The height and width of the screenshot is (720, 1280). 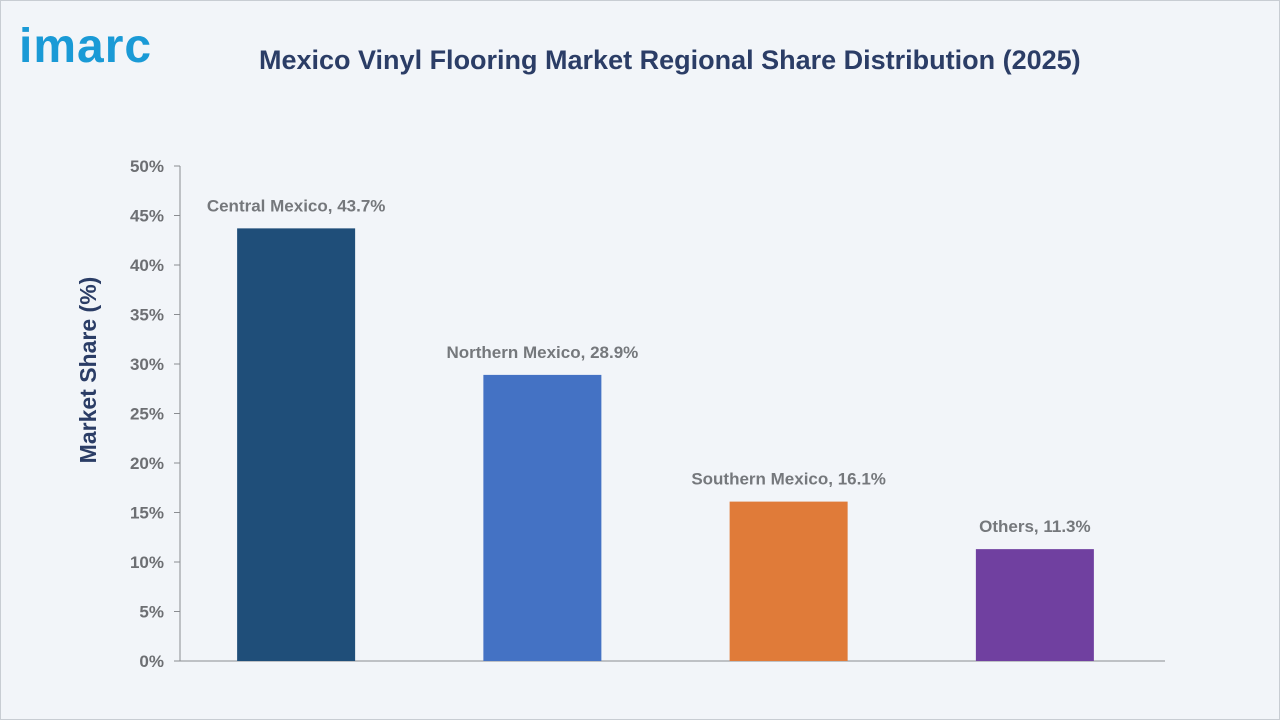 What do you see at coordinates (151, 612) in the screenshot?
I see `y-tick-label: 5%` at bounding box center [151, 612].